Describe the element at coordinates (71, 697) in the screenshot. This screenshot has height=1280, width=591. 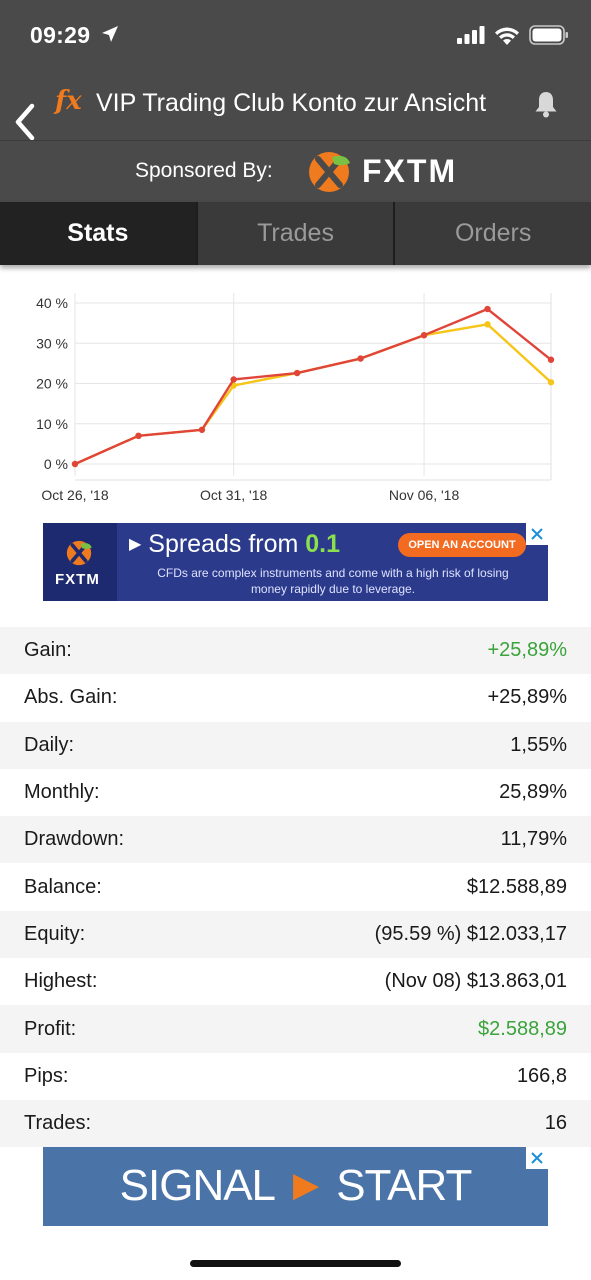
I see `stat-label: Abs. Gain:` at that location.